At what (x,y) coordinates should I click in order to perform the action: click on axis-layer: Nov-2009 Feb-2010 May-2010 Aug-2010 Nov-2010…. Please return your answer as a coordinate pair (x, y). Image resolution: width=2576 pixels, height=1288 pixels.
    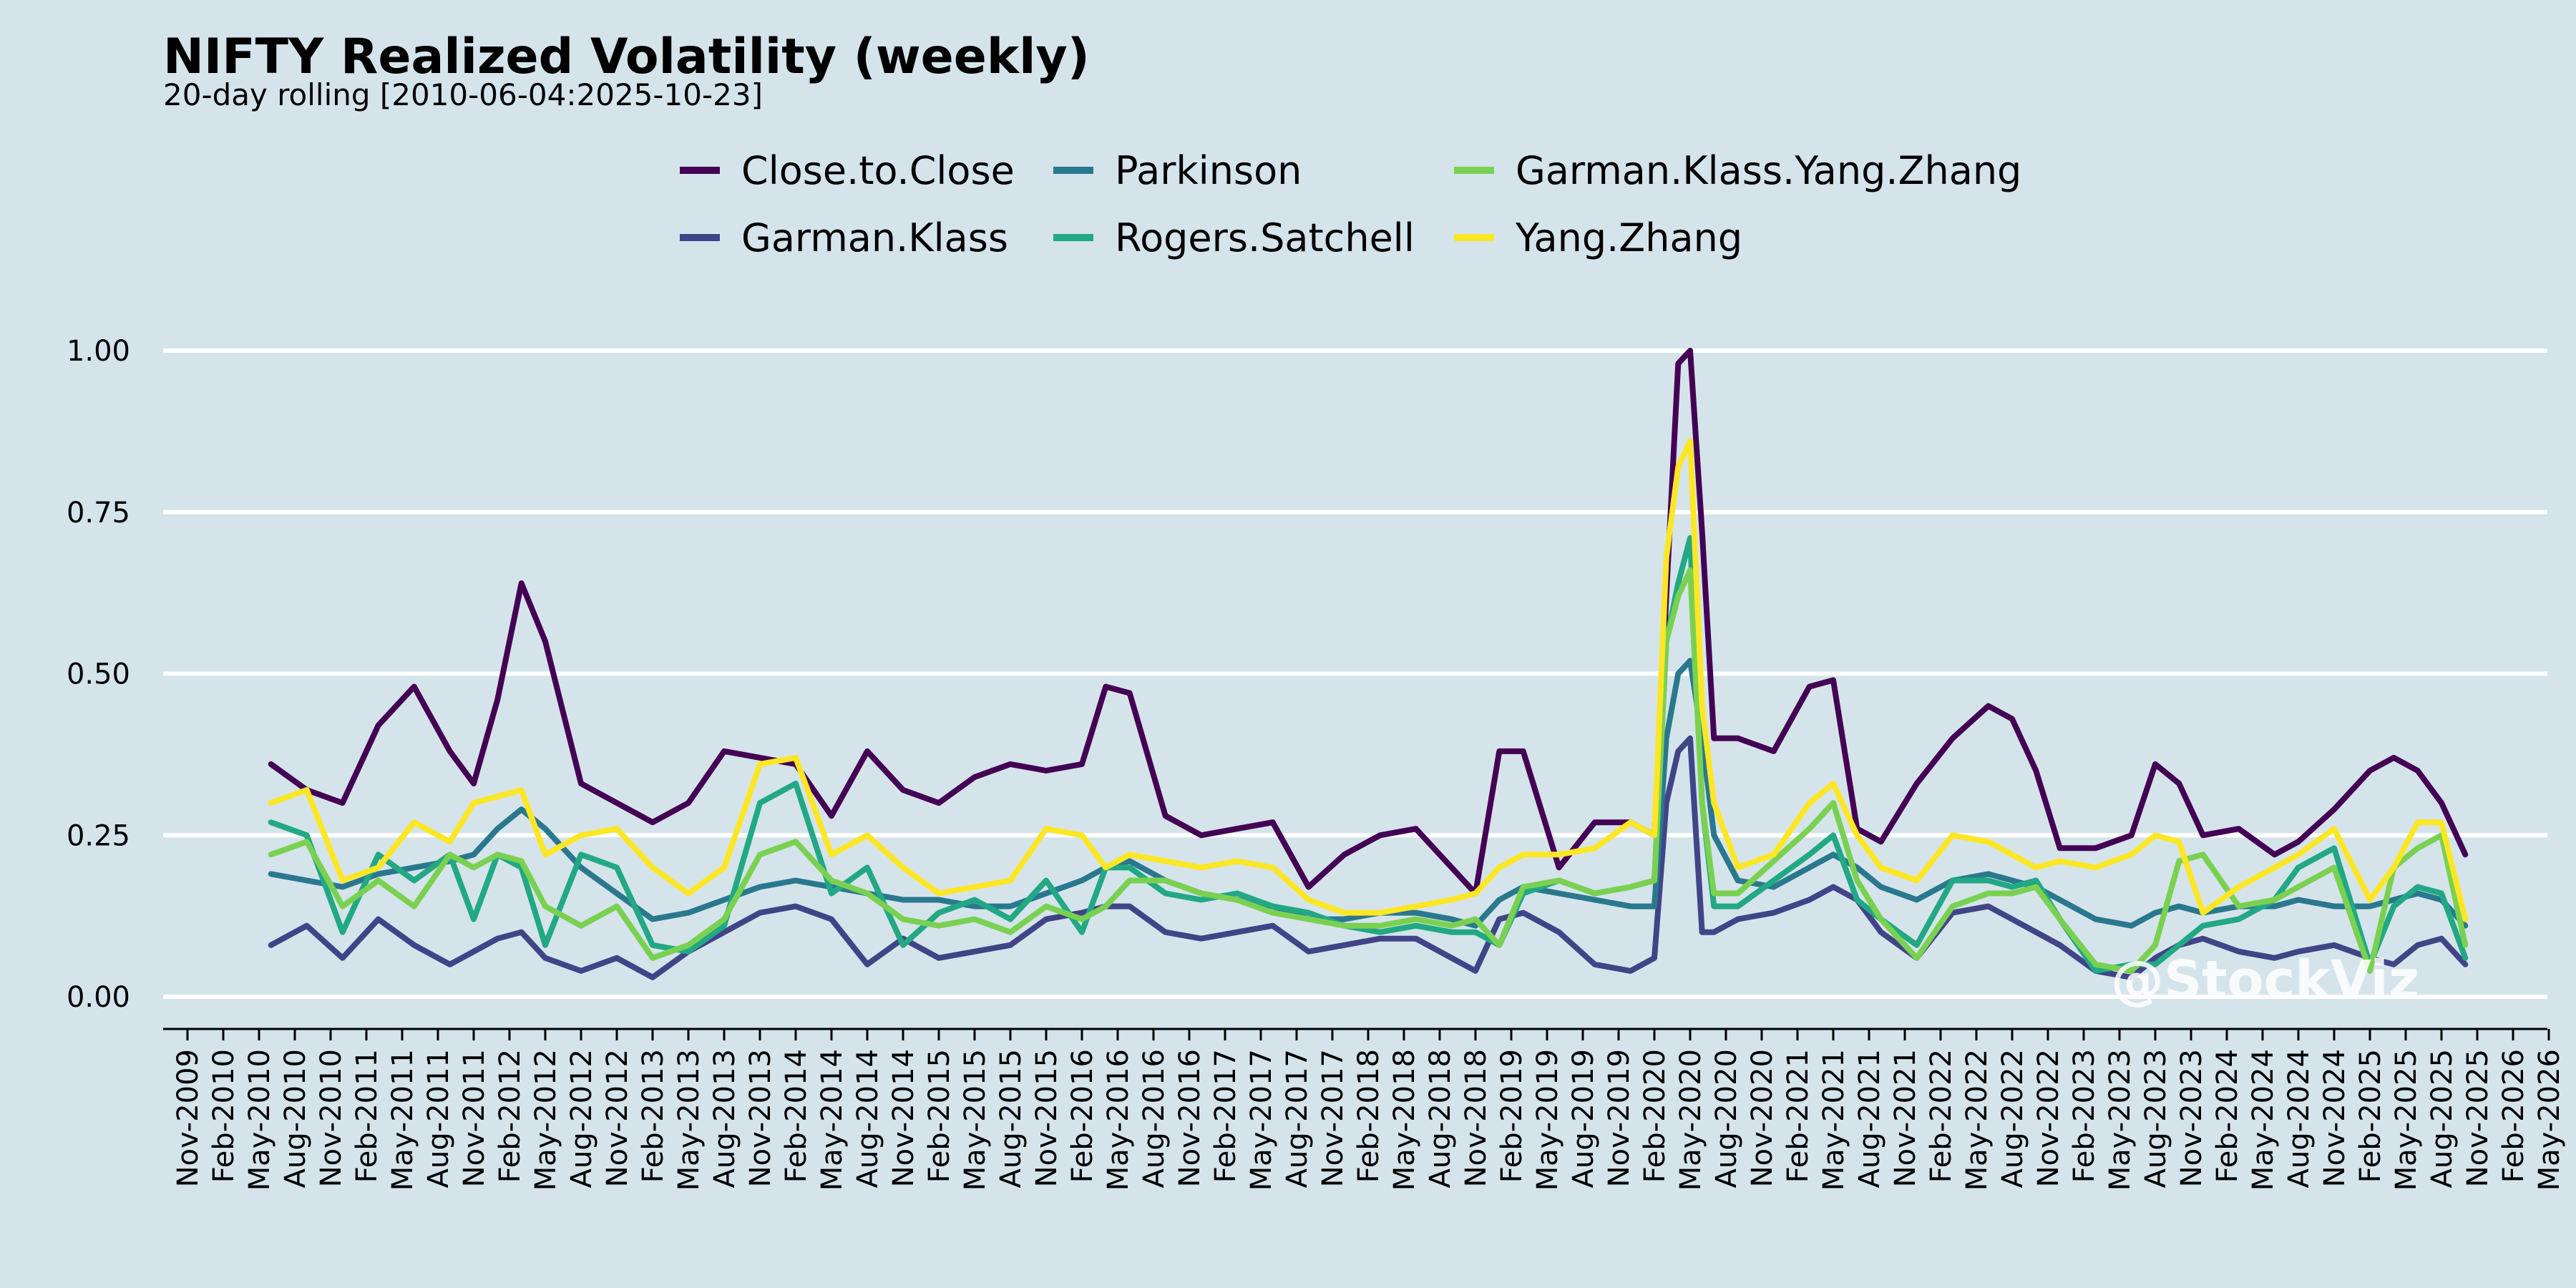
    Looking at the image, I should click on (1364, 1109).